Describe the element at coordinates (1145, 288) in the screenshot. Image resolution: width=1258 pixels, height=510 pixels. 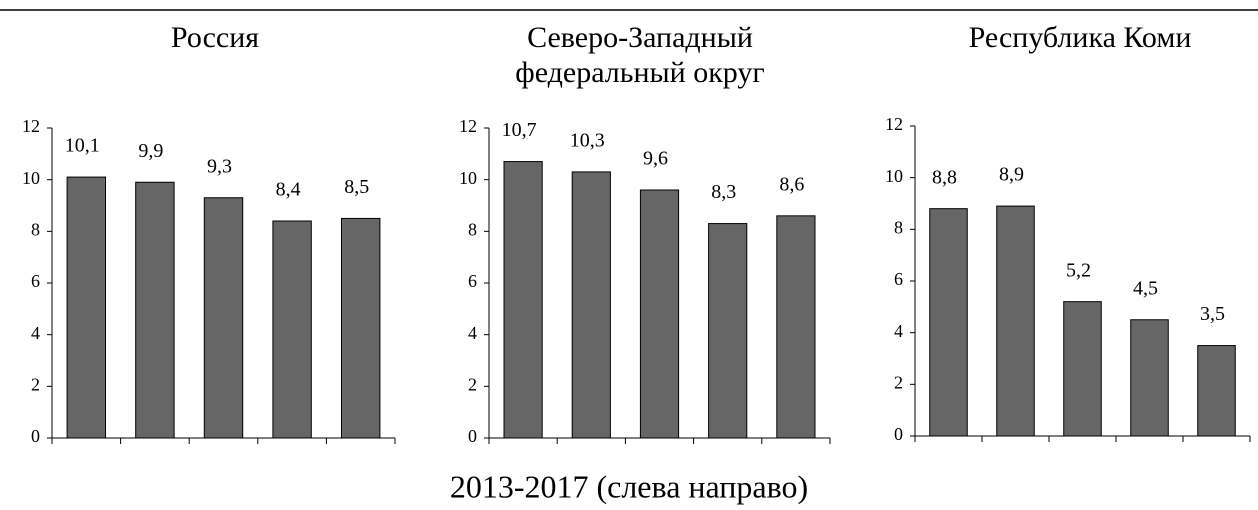
I see `value-label: 4,5` at that location.